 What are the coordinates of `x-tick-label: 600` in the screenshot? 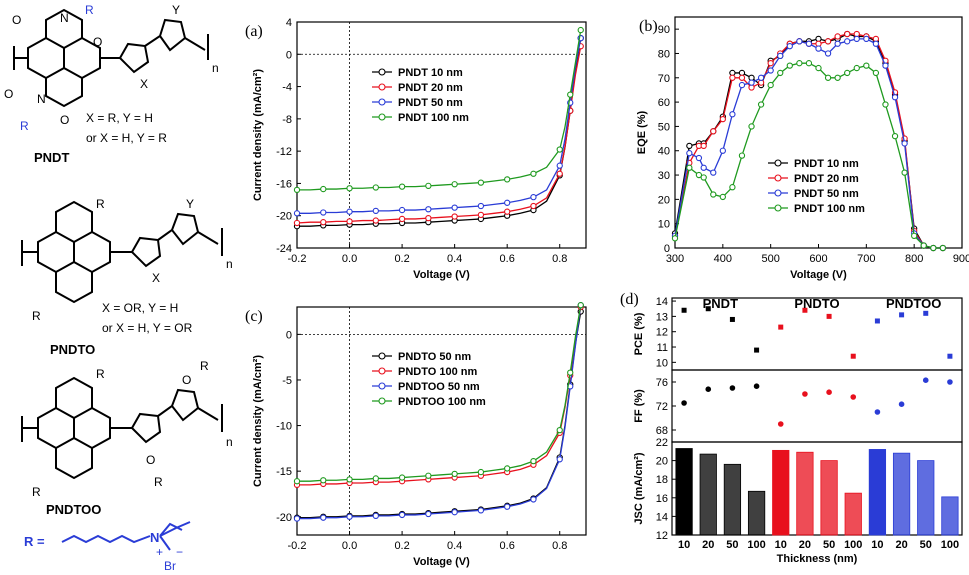 It's located at (818, 259).